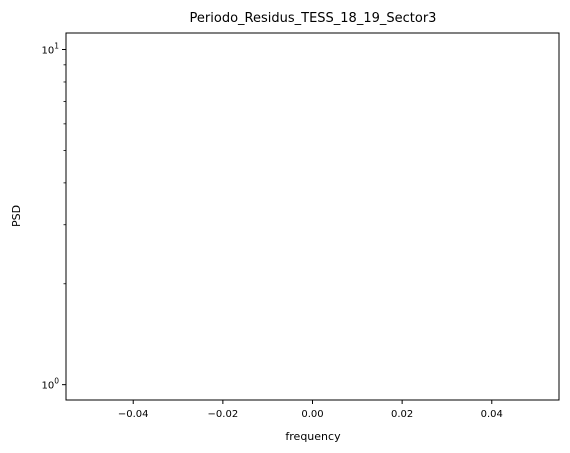 Image resolution: width=570 pixels, height=453 pixels. Describe the element at coordinates (402, 414) in the screenshot. I see `x-tick-label: 0.02` at that location.